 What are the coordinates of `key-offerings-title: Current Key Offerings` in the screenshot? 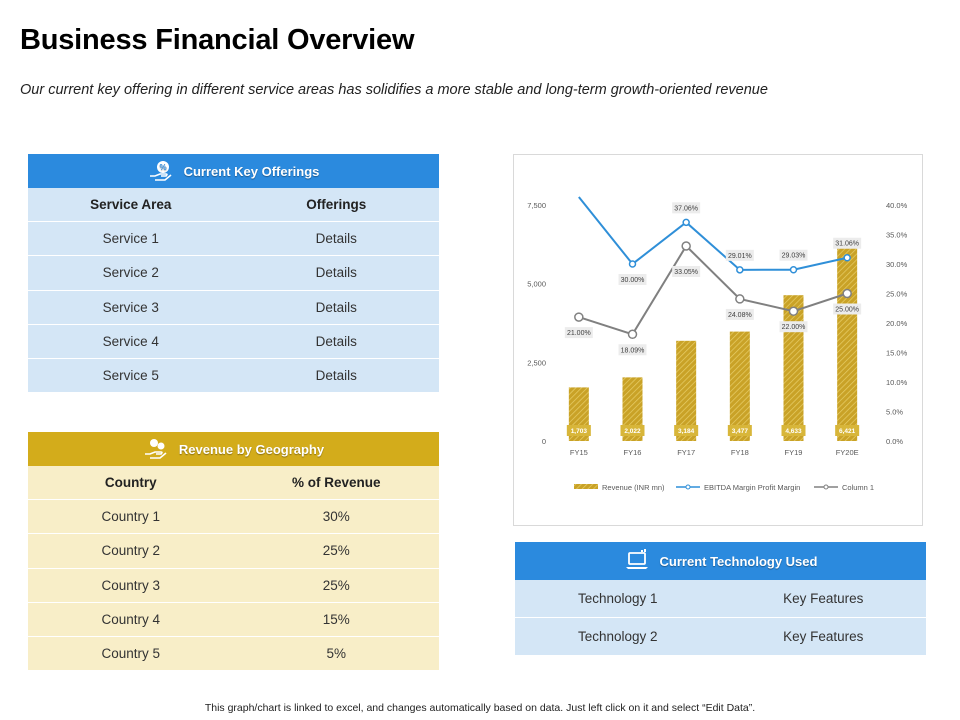 It's located at (251, 171).